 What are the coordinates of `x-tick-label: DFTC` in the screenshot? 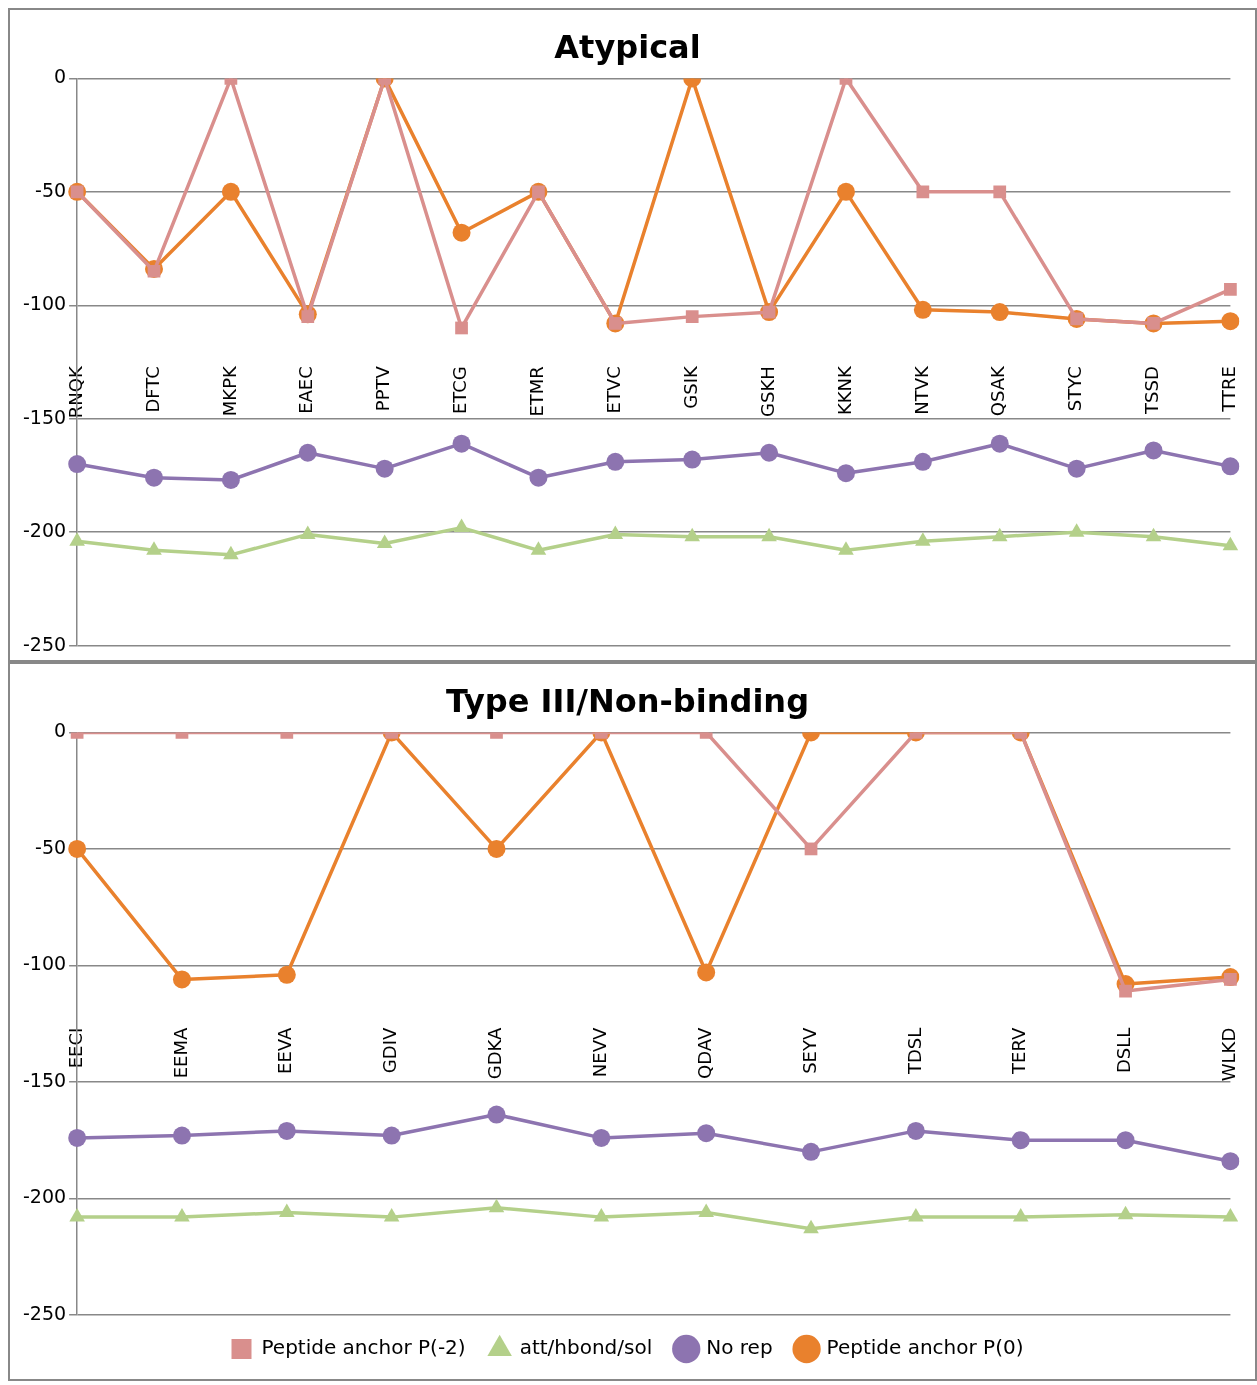 It's located at (152, 389).